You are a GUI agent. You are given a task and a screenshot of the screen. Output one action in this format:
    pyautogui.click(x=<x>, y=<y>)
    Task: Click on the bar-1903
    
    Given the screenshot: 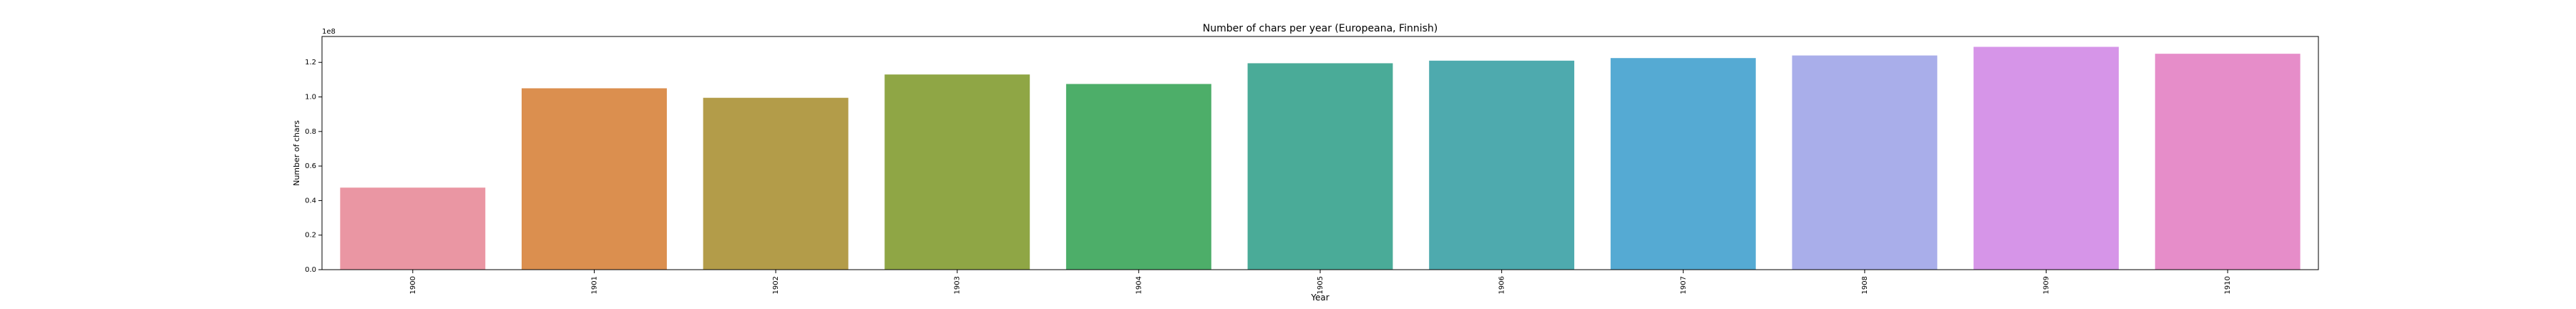 What is the action you would take?
    pyautogui.click(x=957, y=172)
    